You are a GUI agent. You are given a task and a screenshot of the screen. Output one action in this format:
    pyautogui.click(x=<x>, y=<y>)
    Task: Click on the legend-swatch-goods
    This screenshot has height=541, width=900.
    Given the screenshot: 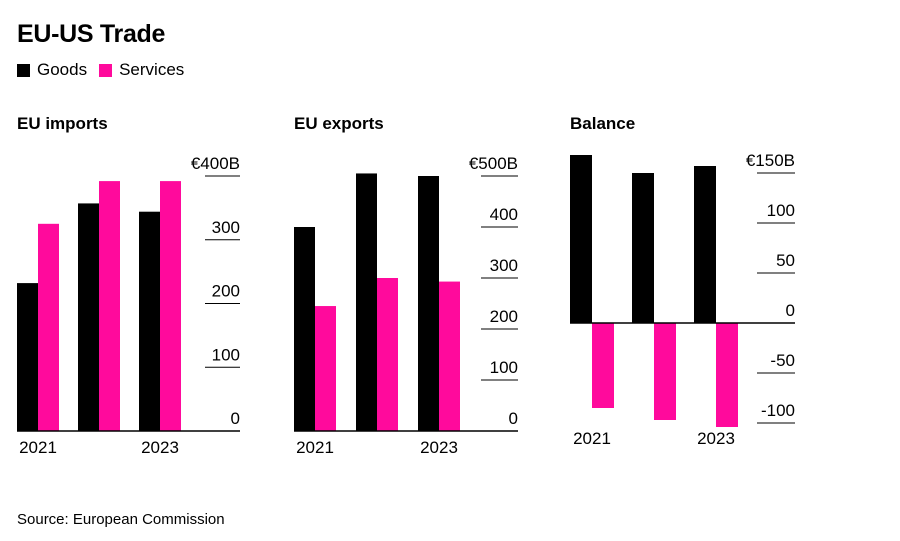 What is the action you would take?
    pyautogui.click(x=23, y=70)
    